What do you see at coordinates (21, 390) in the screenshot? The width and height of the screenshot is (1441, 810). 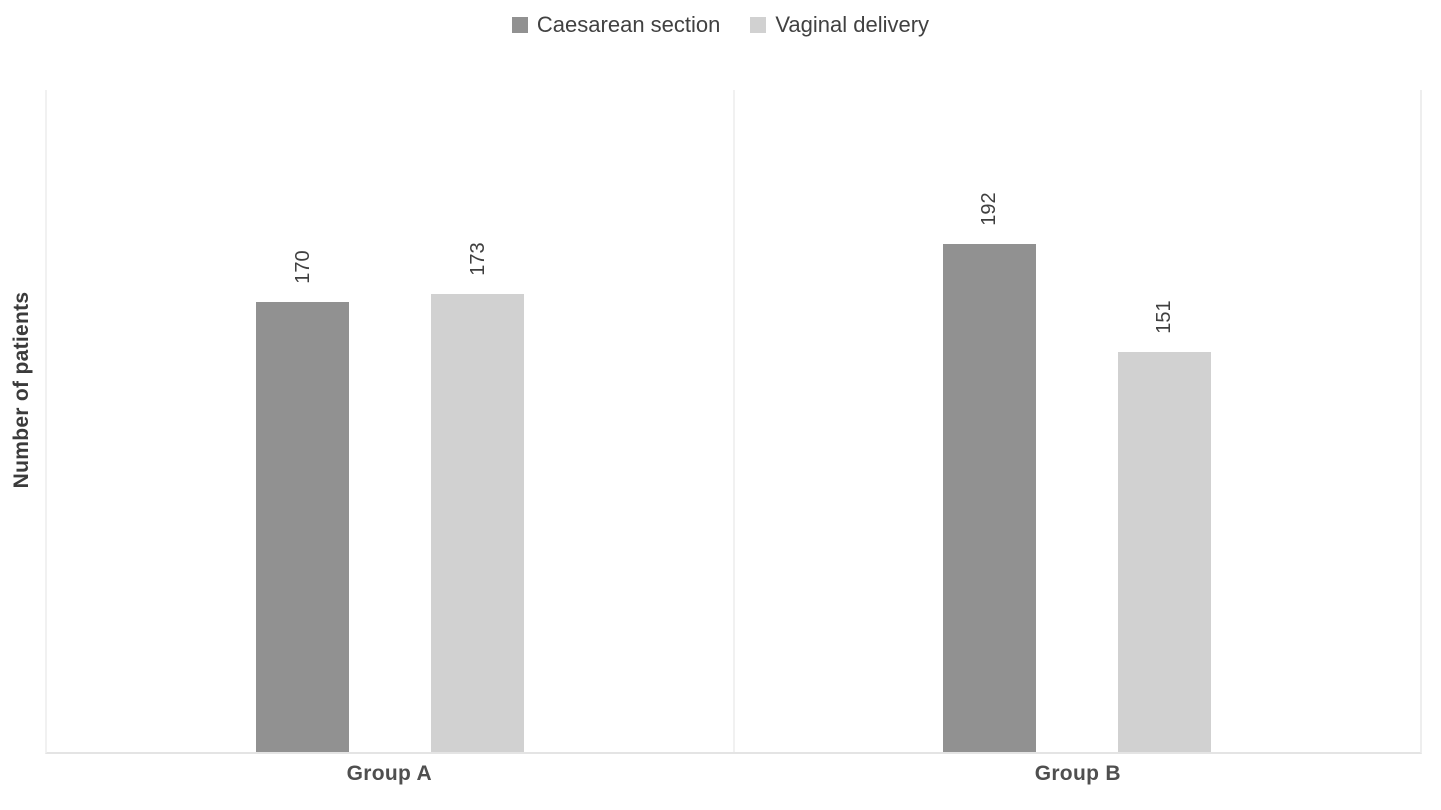 I see `y-axis-title: Number of patients` at bounding box center [21, 390].